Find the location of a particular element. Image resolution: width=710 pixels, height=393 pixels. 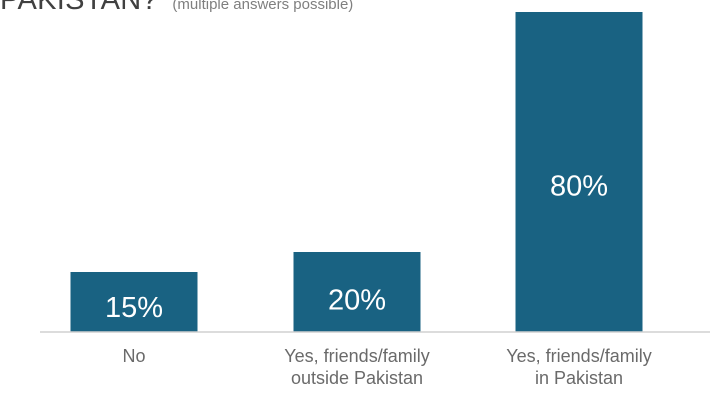

category-label-1-line-1: No is located at coordinates (133, 356).